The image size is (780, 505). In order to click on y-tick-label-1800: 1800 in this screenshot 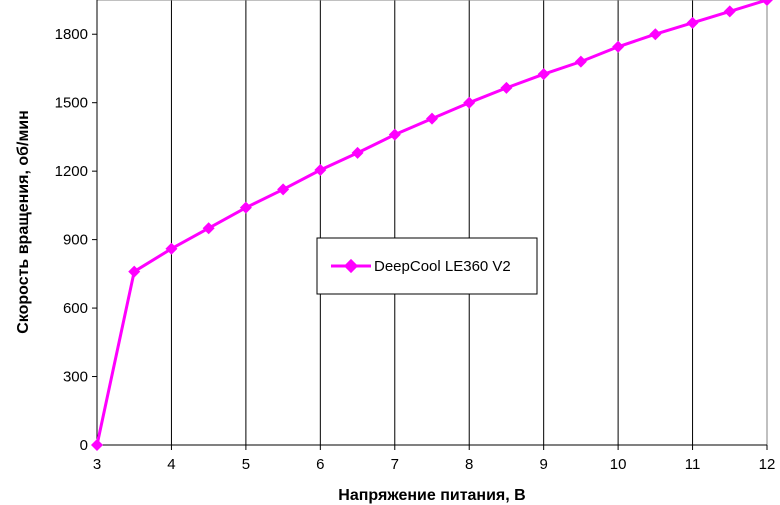, I will do `click(71, 34)`.